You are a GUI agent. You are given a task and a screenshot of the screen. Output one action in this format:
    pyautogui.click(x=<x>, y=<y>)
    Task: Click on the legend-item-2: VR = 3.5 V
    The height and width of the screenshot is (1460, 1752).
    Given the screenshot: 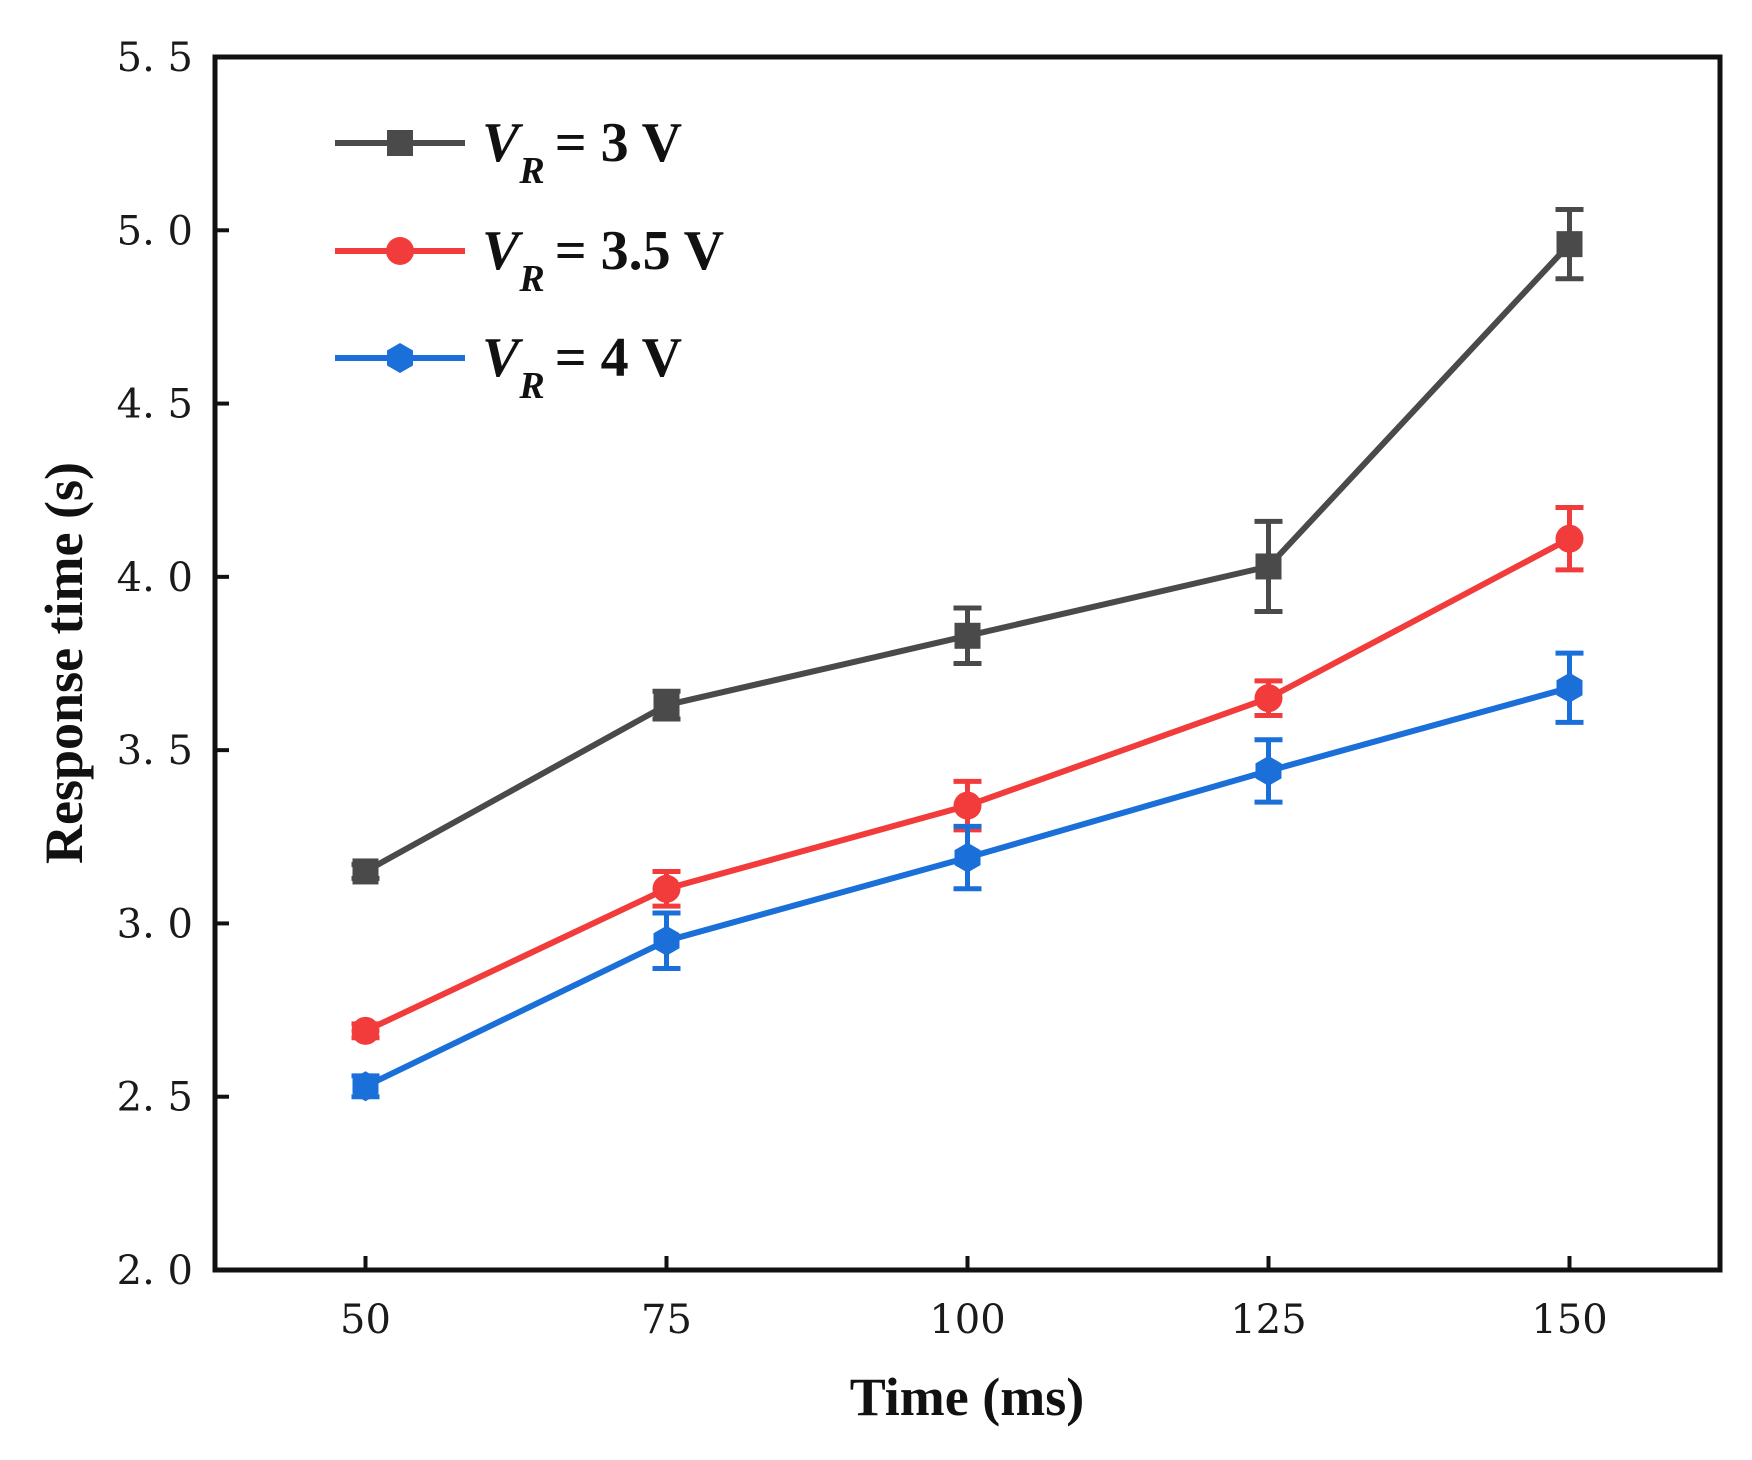 What is the action you would take?
    pyautogui.click(x=529, y=260)
    